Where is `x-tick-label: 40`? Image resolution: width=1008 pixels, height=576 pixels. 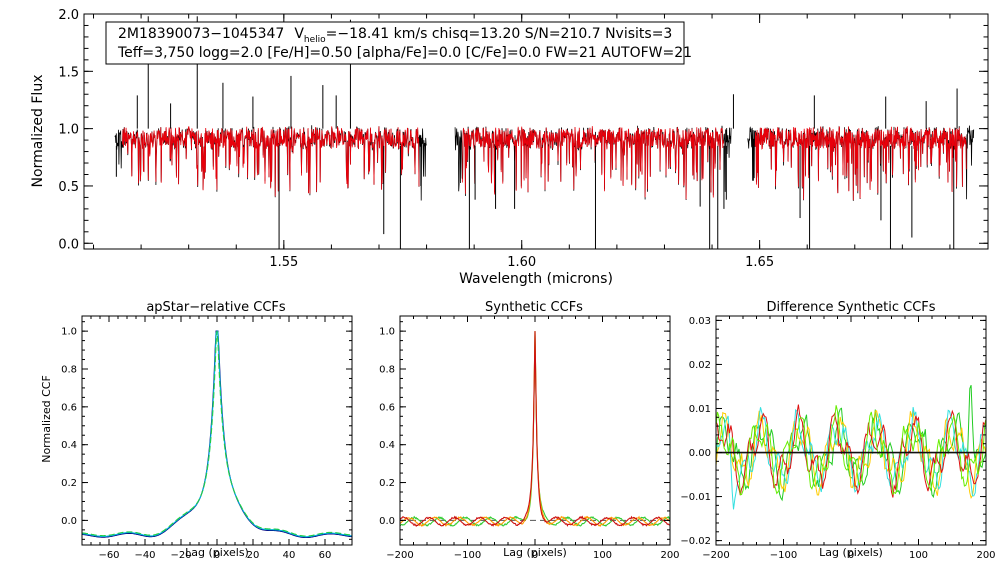 x-tick-label: 40 is located at coordinates (289, 555).